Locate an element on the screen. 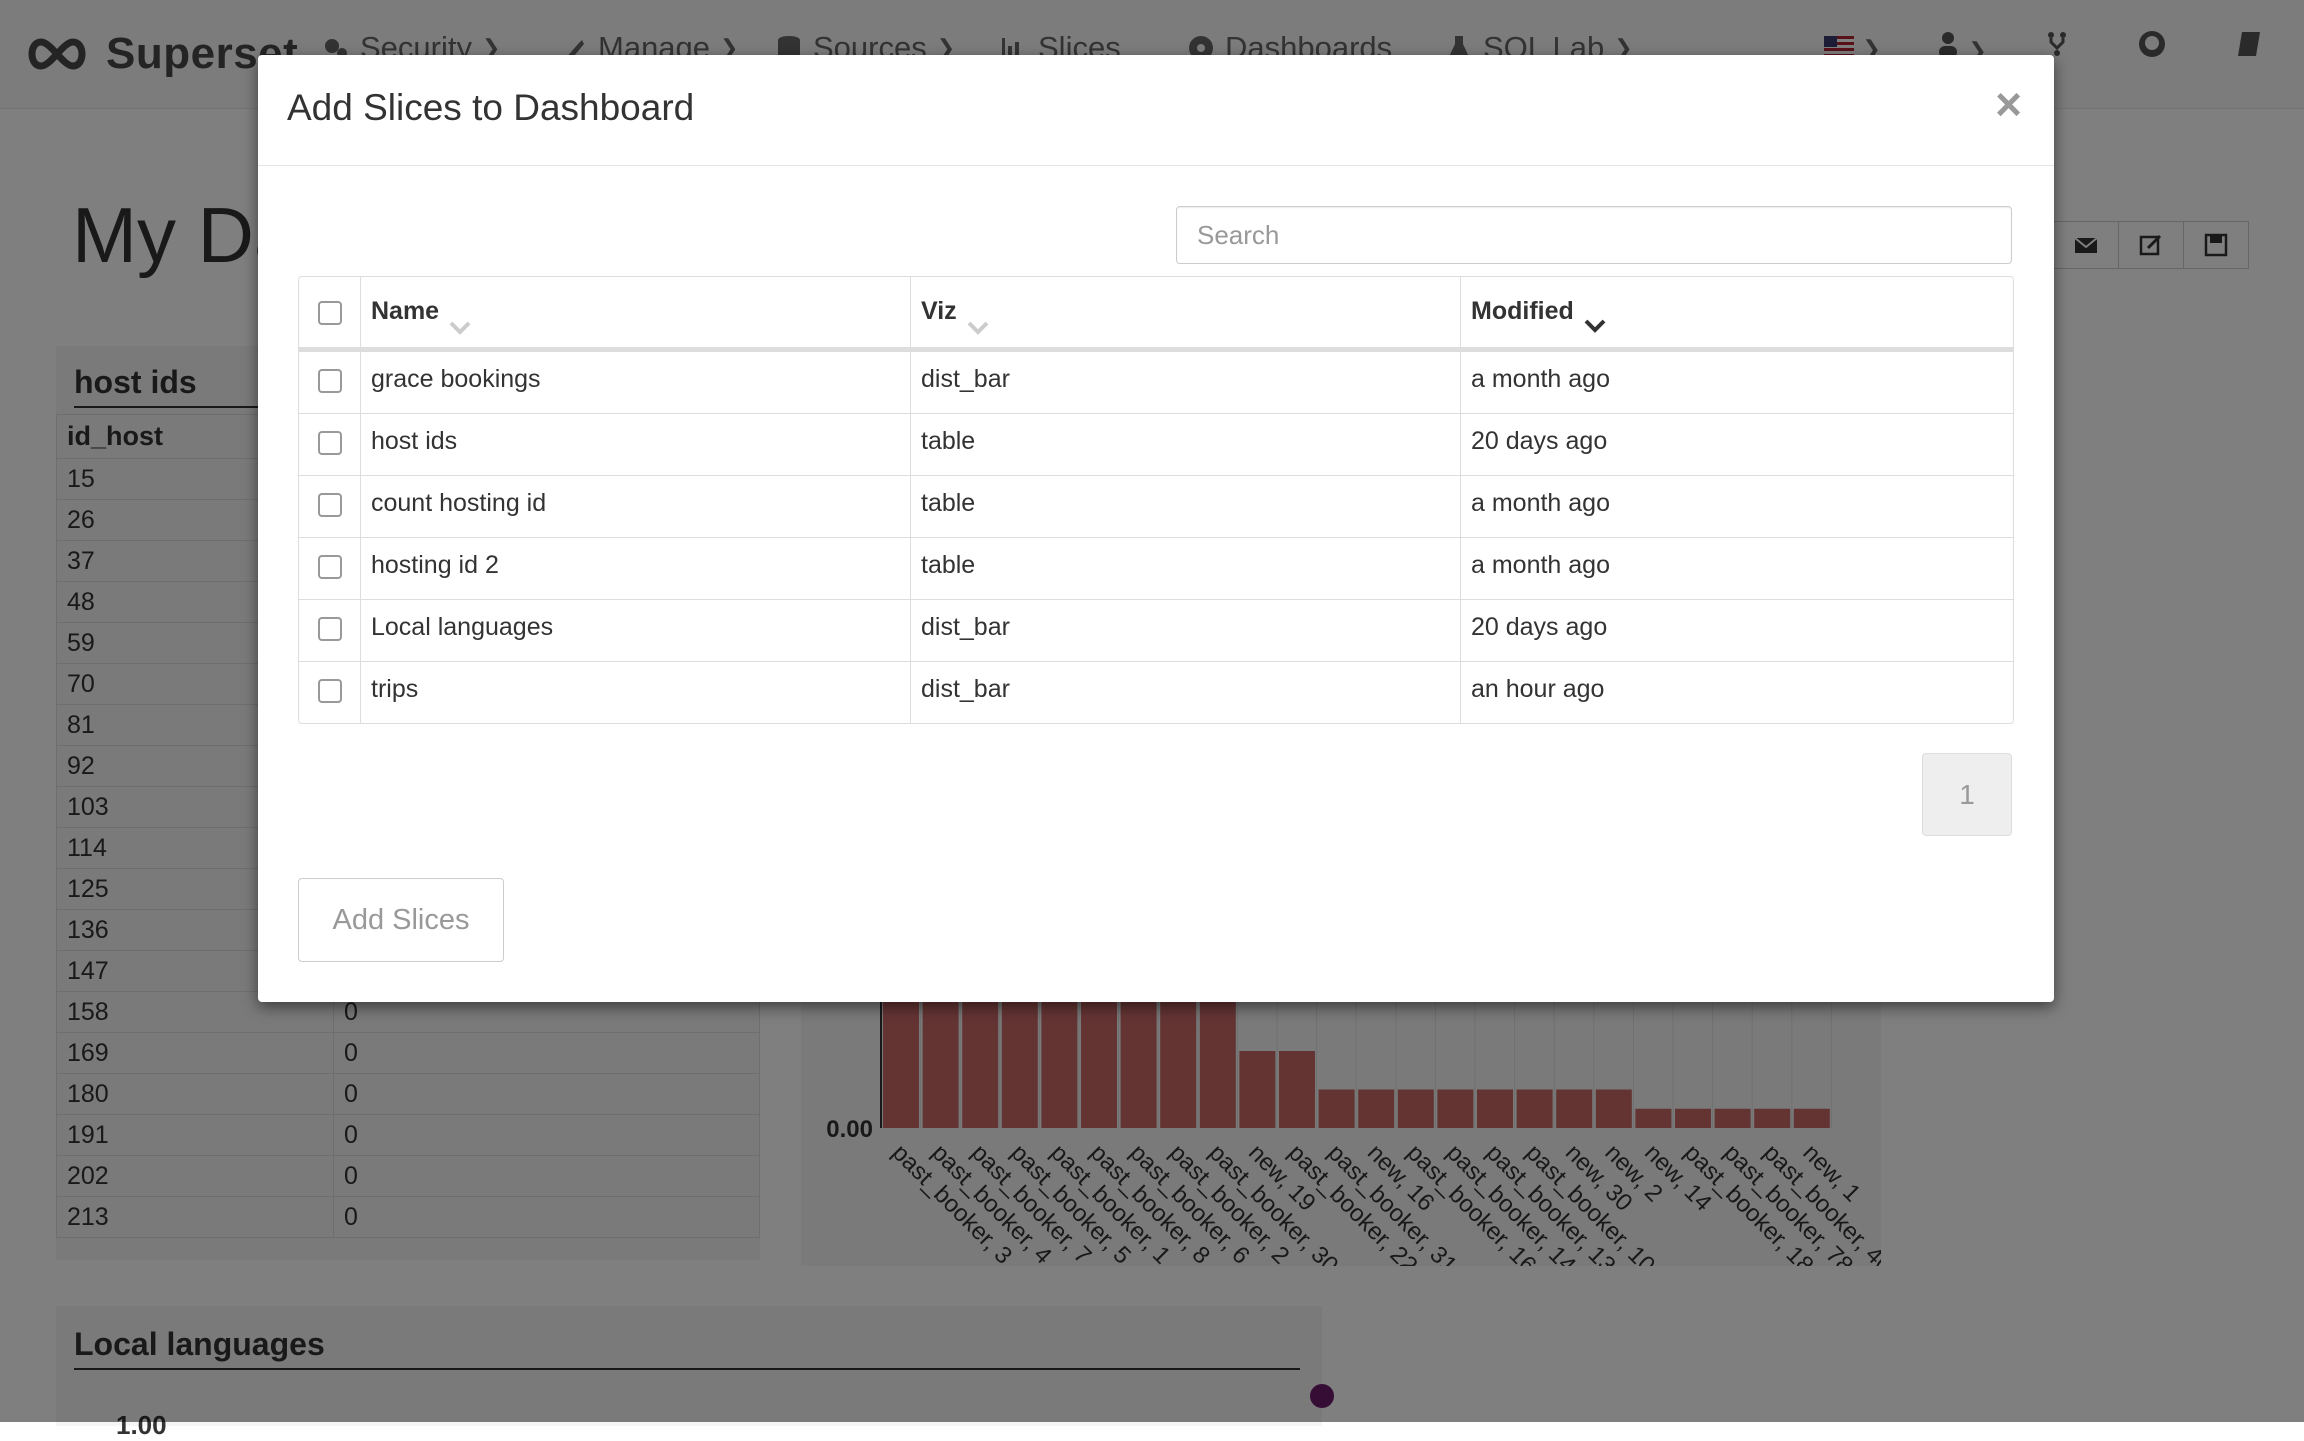 The height and width of the screenshot is (1441, 2304). modal-header: Add Slices to Dashboard × is located at coordinates (1156, 110).